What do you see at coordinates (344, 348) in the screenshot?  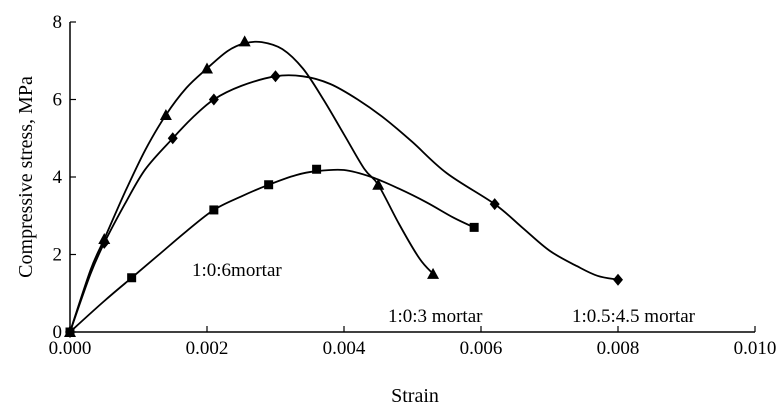 I see `x-tick-label: 0.004` at bounding box center [344, 348].